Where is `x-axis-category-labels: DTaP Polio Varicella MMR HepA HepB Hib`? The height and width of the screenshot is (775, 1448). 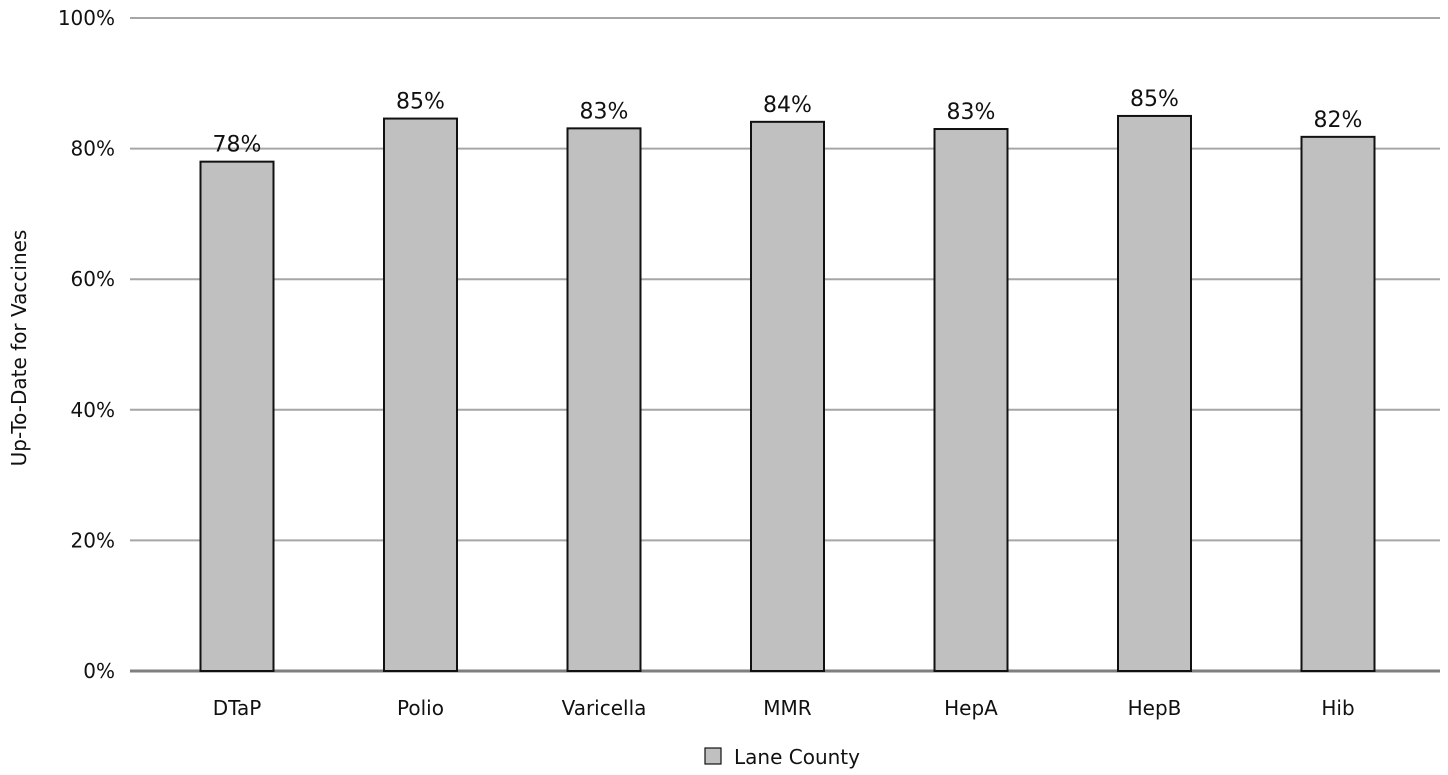
x-axis-category-labels: DTaP Polio Varicella MMR HepA HepB Hib is located at coordinates (784, 708).